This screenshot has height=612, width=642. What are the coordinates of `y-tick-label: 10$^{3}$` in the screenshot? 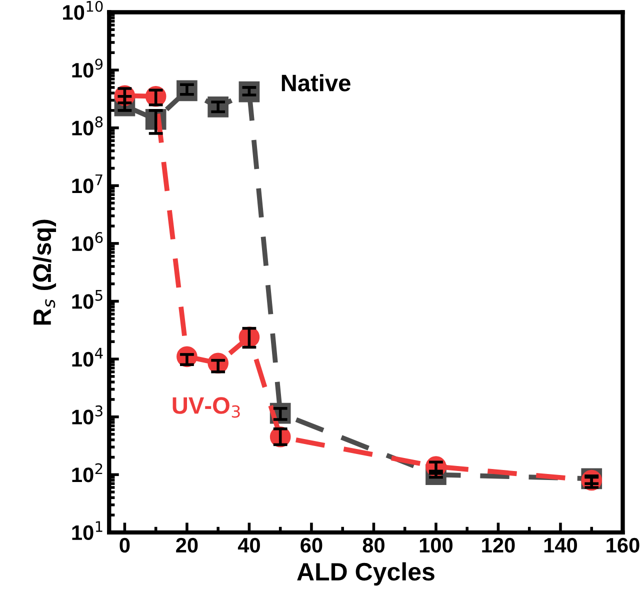 It's located at (87, 414).